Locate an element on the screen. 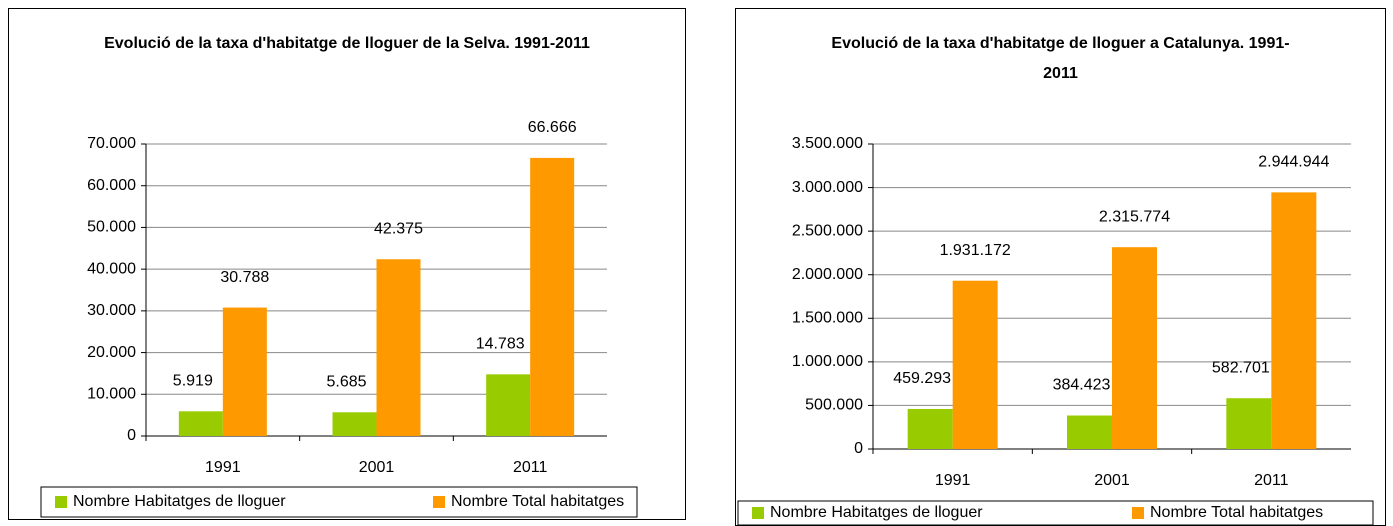 The image size is (1393, 526). data-label: 582.701 is located at coordinates (1241, 367).